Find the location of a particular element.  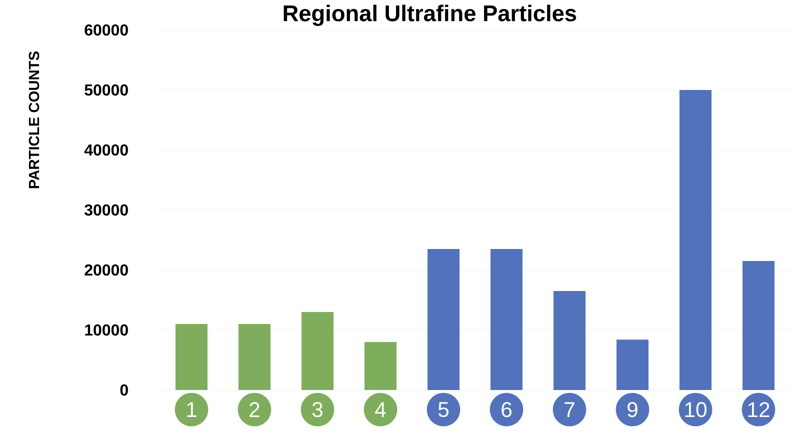

y-tick-label: 20000 is located at coordinates (106, 270).